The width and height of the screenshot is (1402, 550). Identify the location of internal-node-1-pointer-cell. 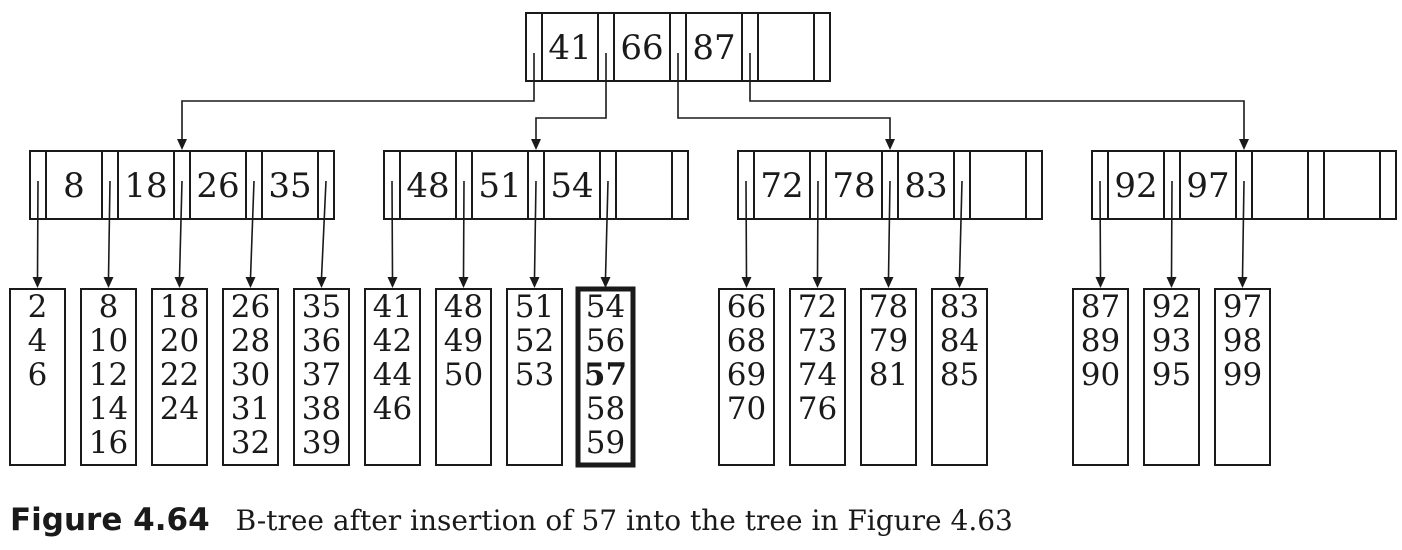
(326, 185).